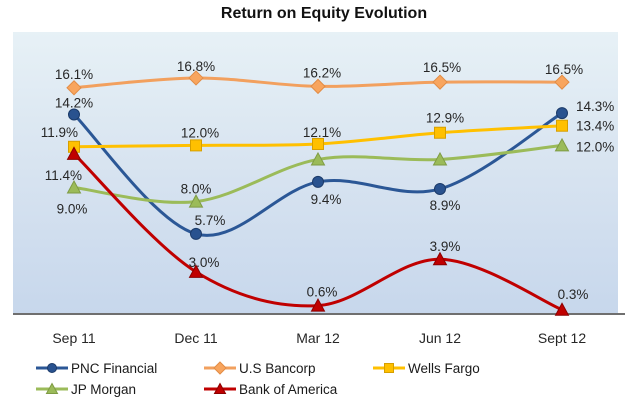  I want to click on x-axis-label: Sept 12, so click(562, 338).